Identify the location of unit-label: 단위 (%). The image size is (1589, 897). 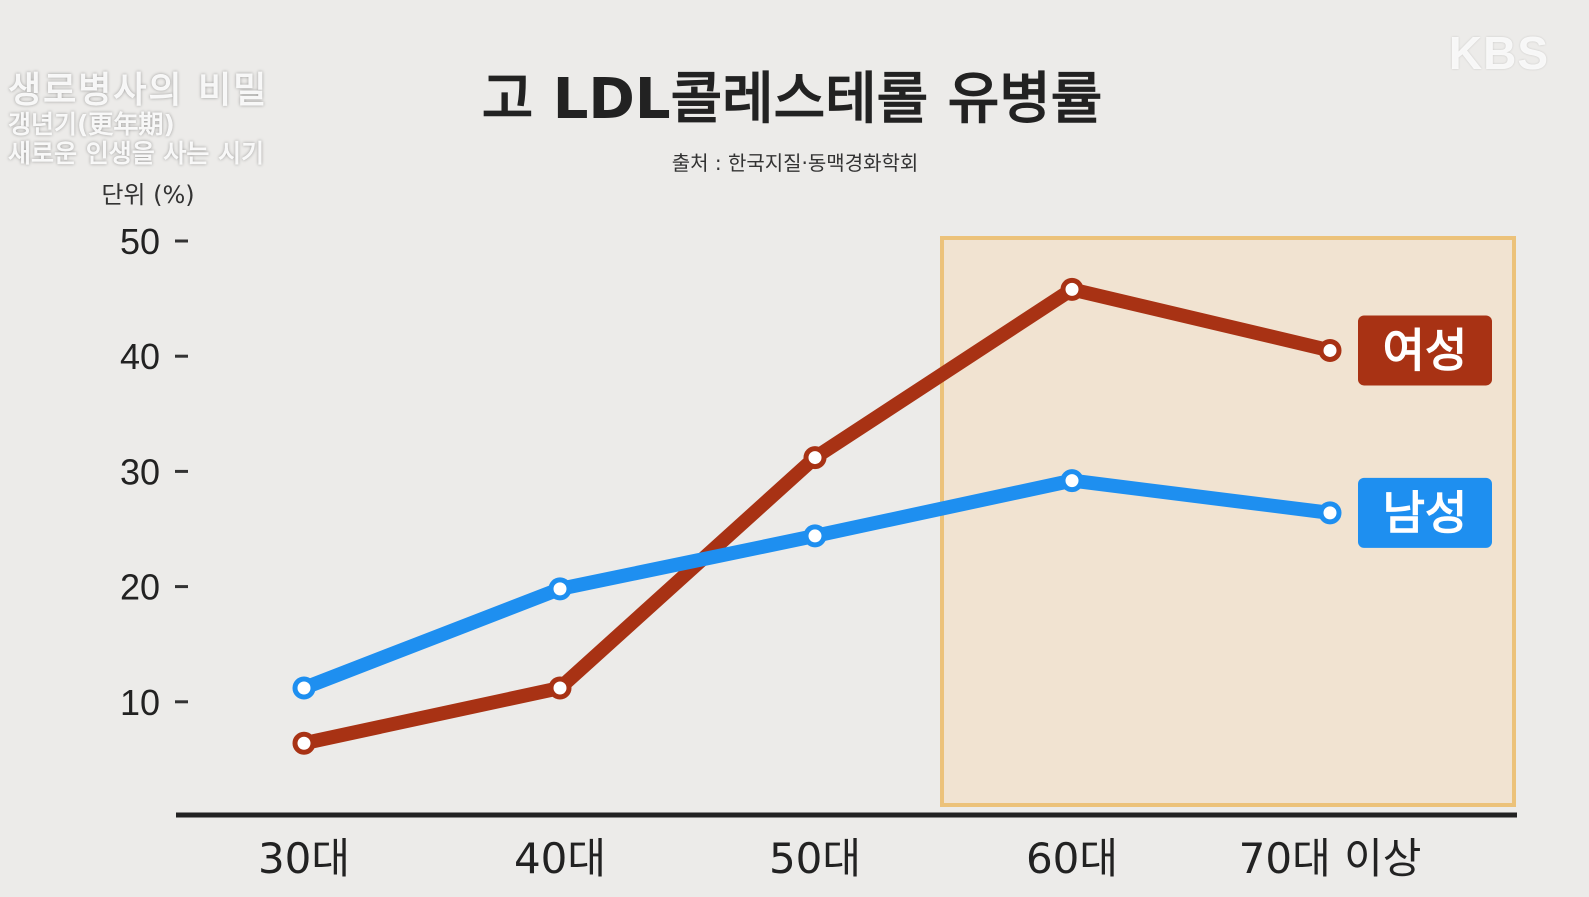
(147, 195).